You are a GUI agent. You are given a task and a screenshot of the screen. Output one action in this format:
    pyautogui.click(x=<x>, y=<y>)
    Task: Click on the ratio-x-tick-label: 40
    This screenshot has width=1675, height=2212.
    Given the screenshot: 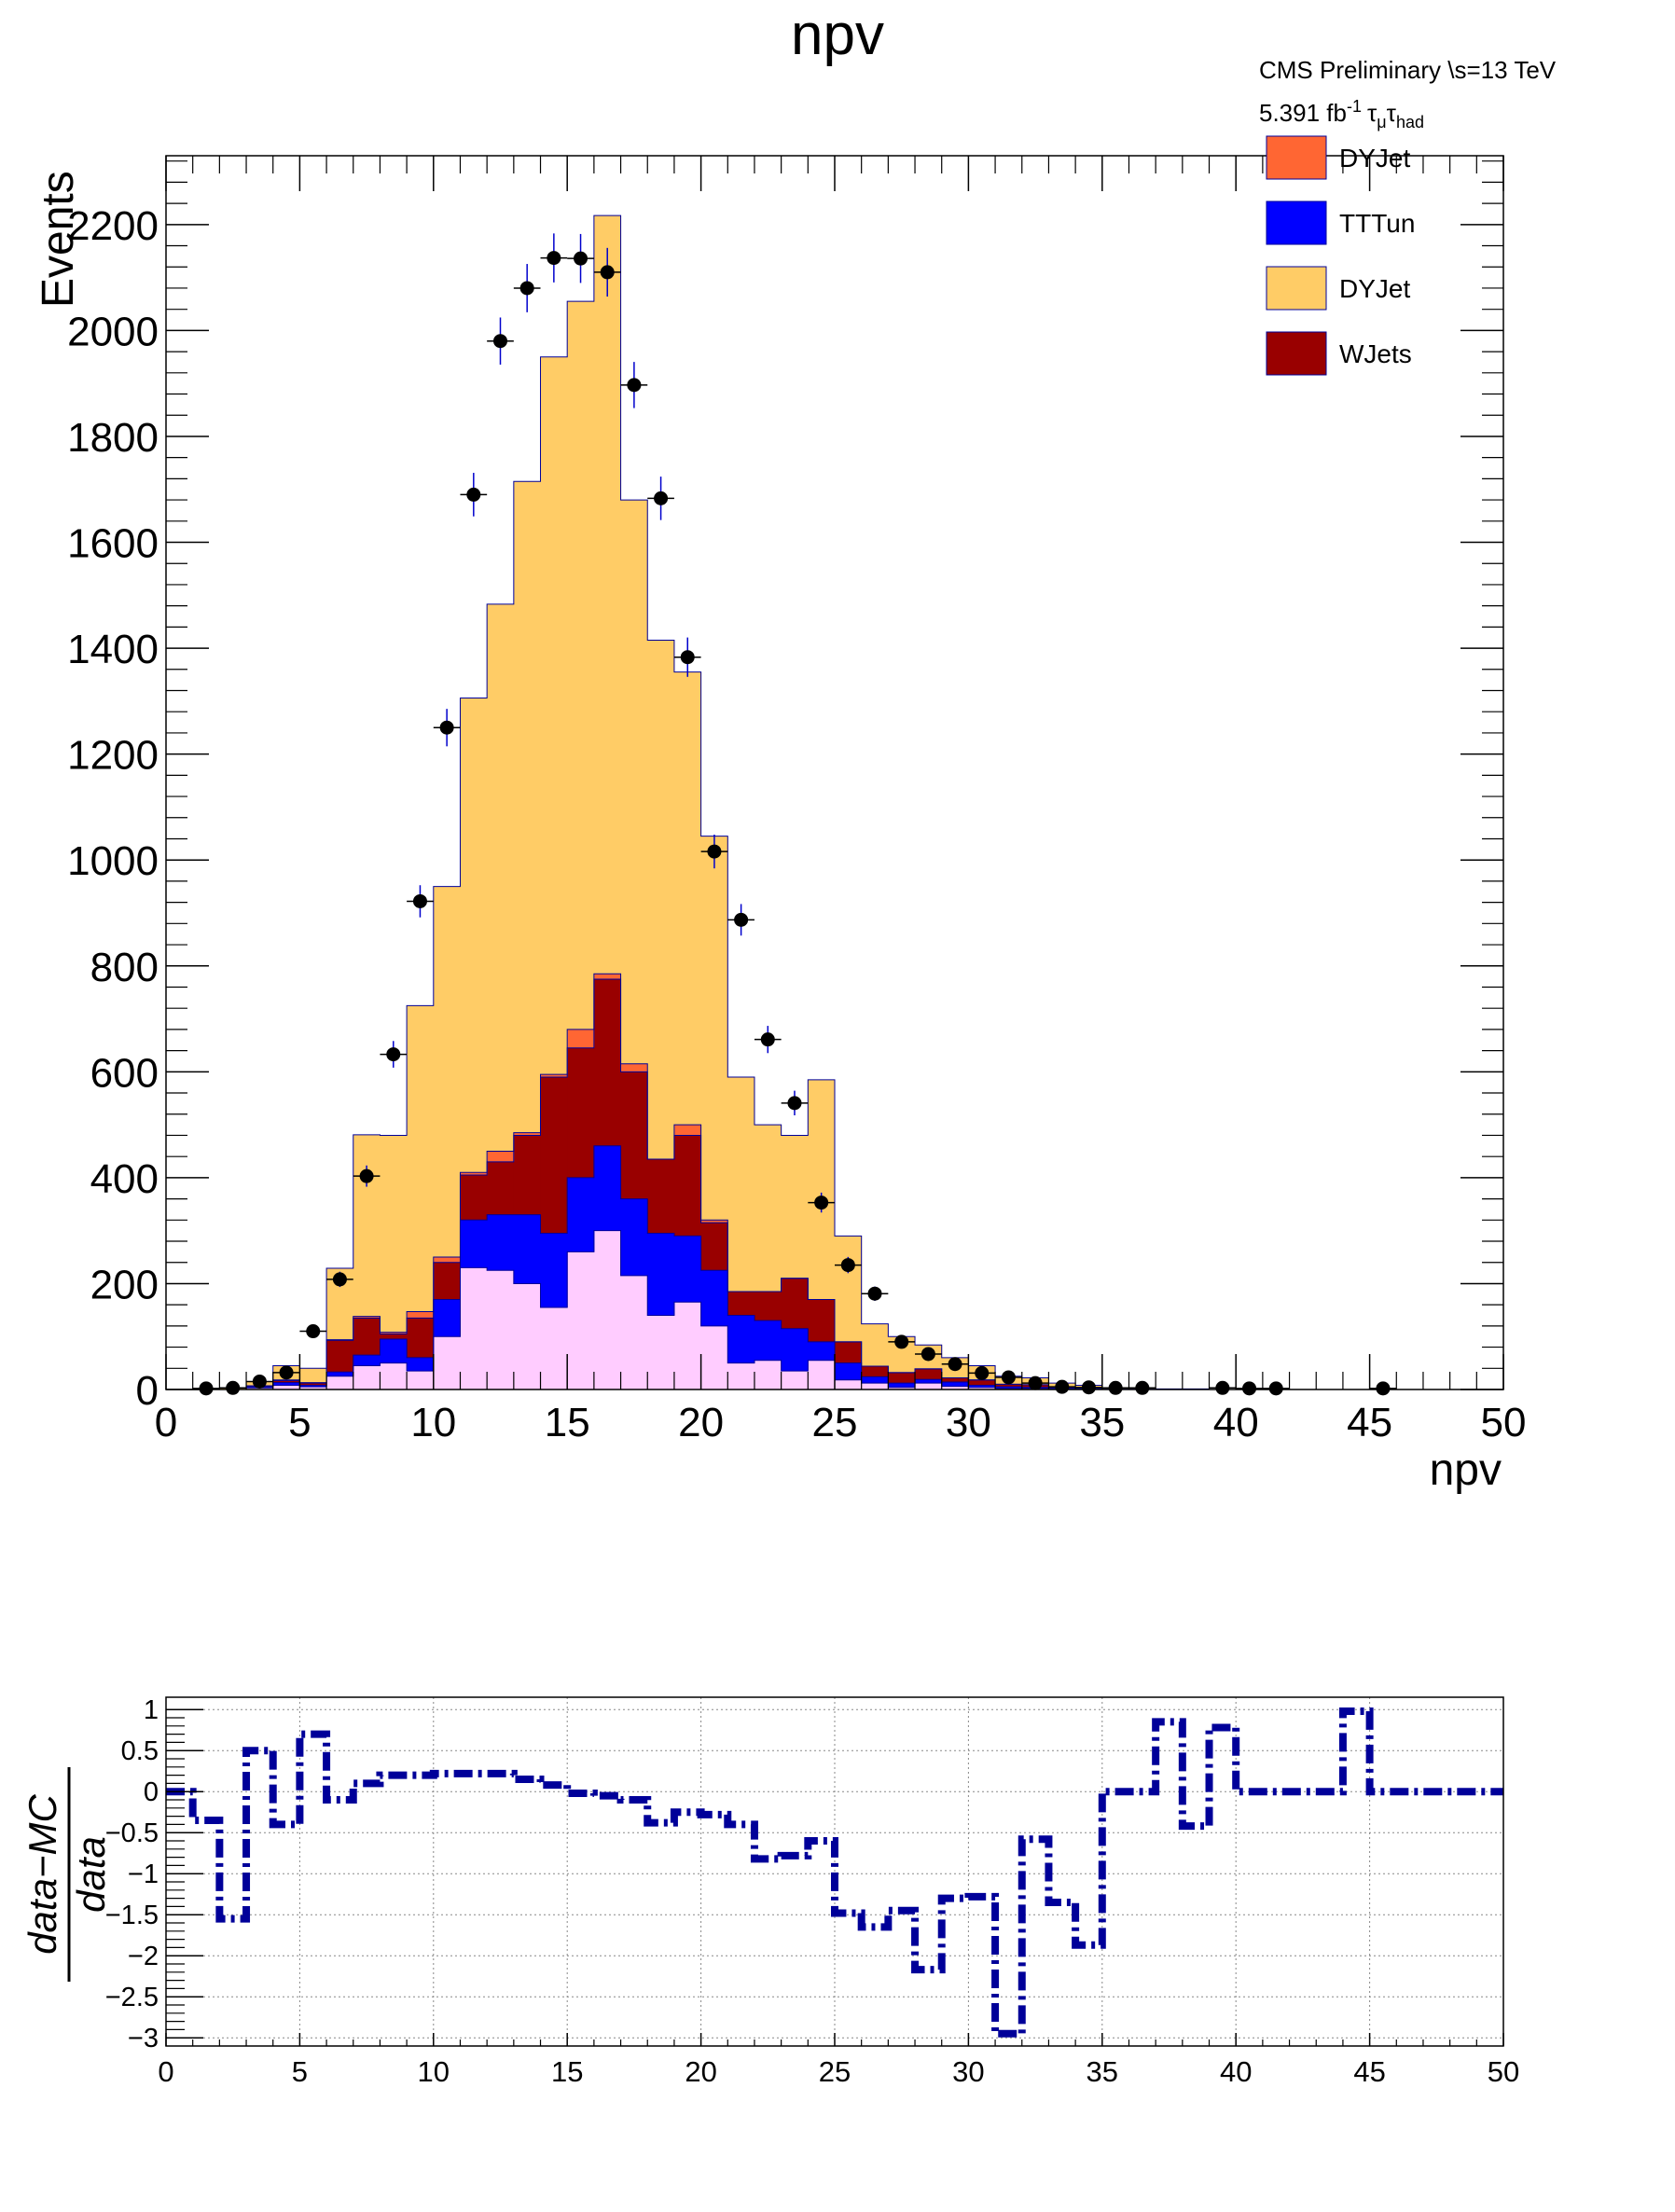 What is the action you would take?
    pyautogui.click(x=1236, y=2071)
    